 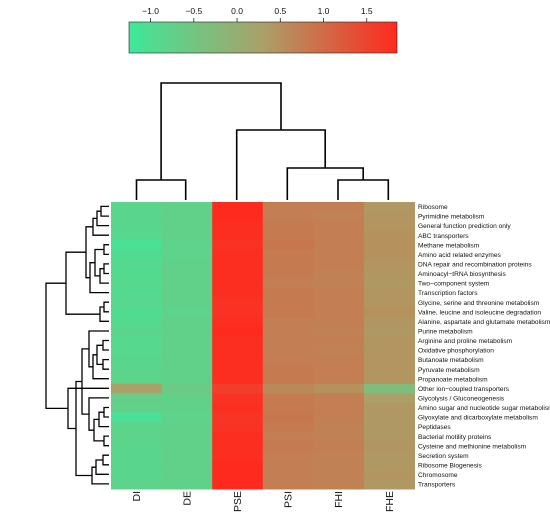 I want to click on column-label: DE, so click(x=187, y=498).